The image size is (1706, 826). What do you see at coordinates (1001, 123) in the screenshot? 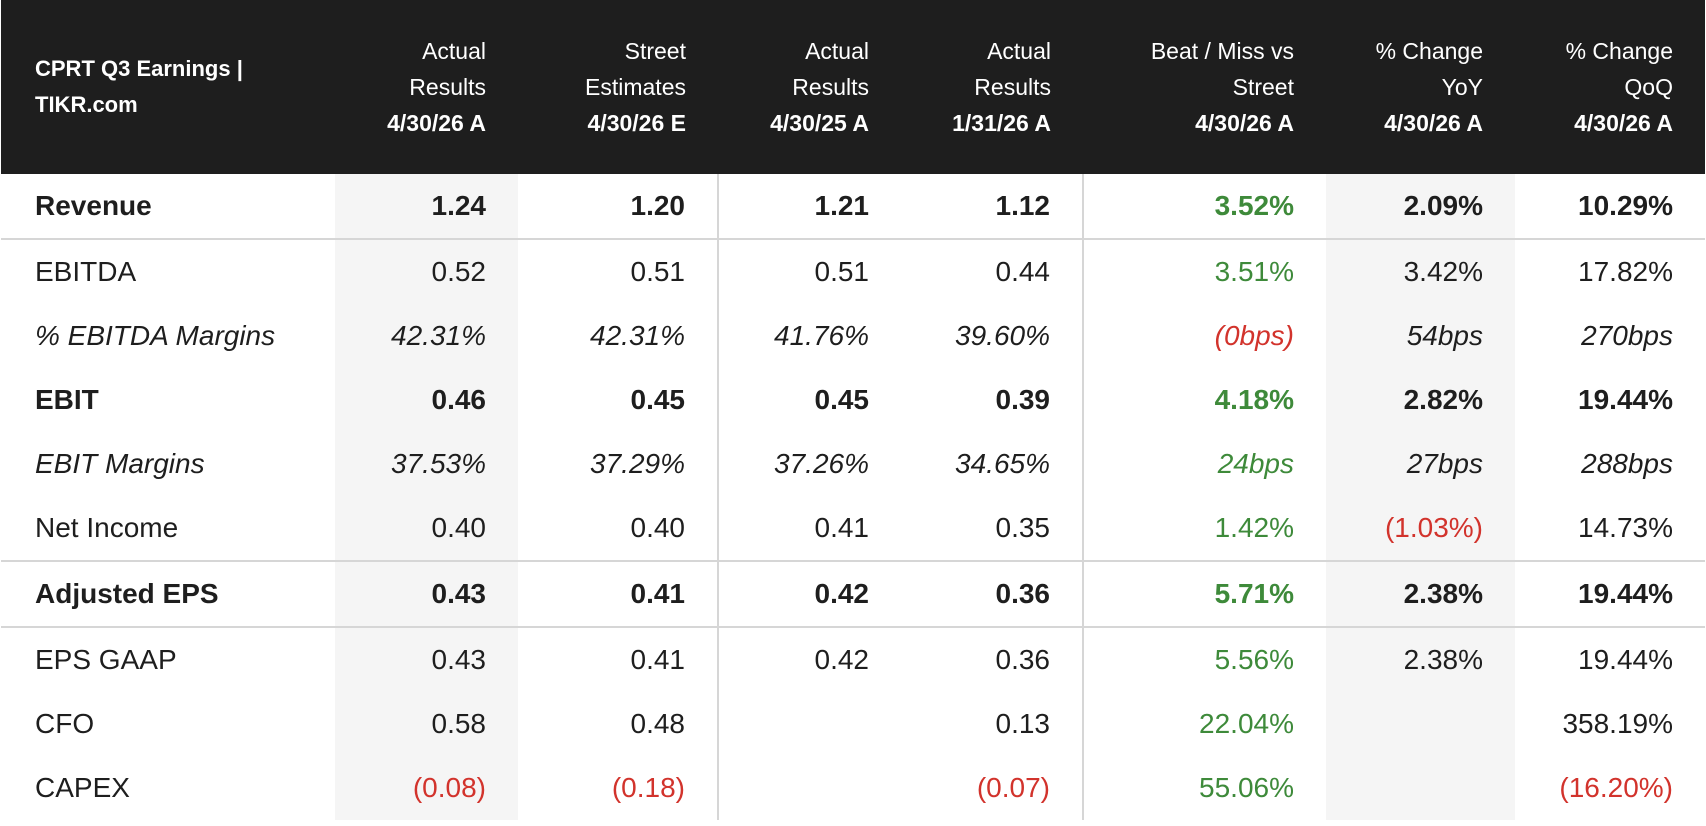
I see `column-header-period: 1/31/26 A` at bounding box center [1001, 123].